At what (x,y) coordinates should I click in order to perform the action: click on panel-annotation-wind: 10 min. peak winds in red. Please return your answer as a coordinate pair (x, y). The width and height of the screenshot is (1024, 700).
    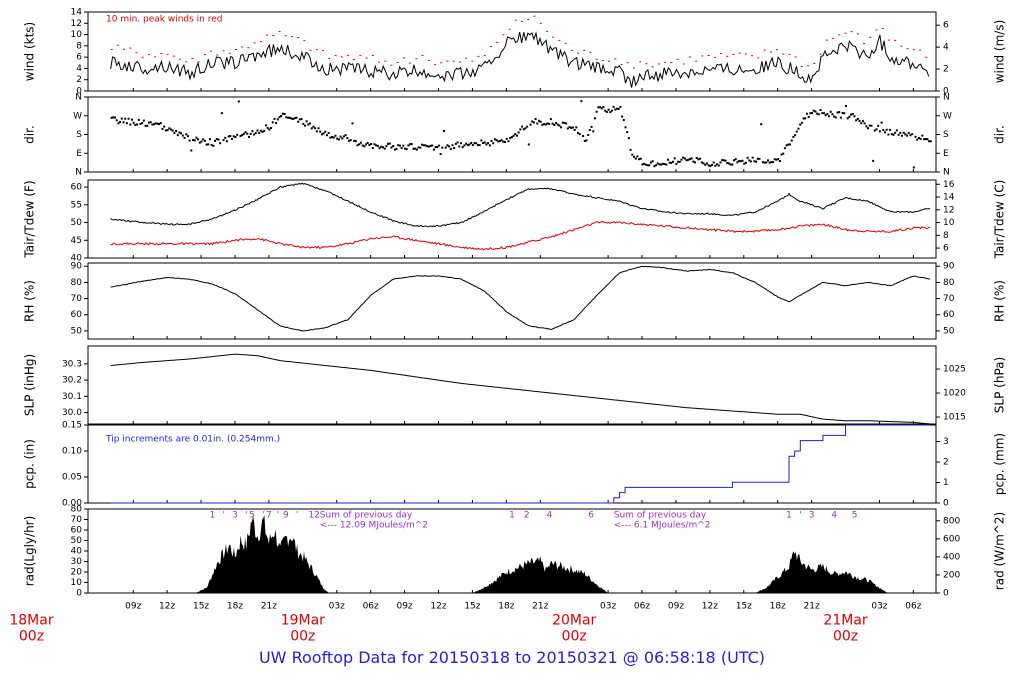
    Looking at the image, I should click on (164, 20).